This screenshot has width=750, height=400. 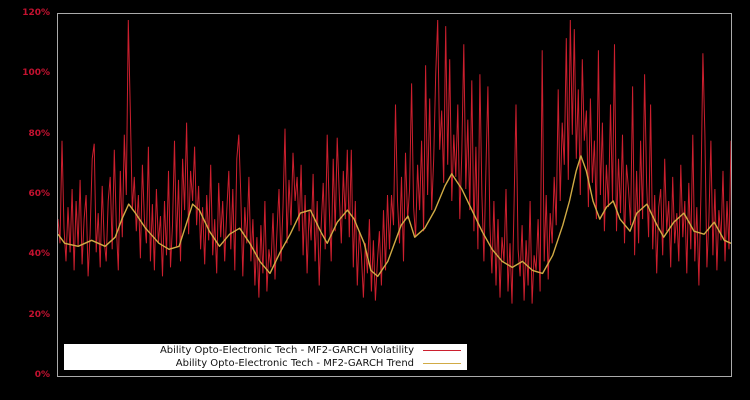 I want to click on y-axis-label-100: 100%, so click(x=36, y=73).